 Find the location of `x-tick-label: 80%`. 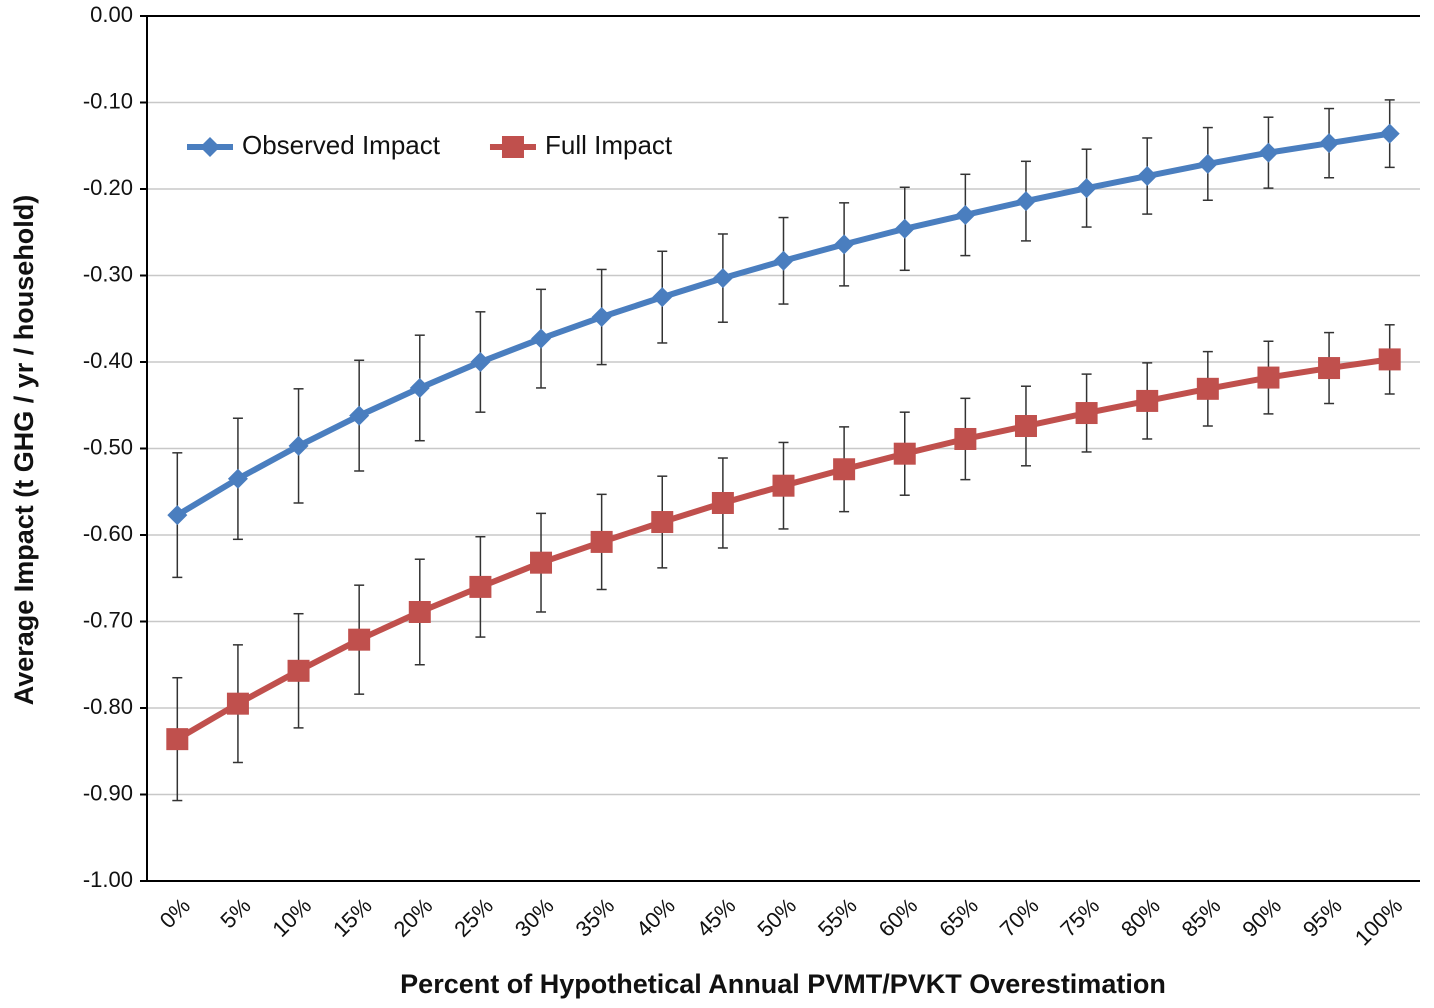

x-tick-label: 80% is located at coordinates (1140, 917).